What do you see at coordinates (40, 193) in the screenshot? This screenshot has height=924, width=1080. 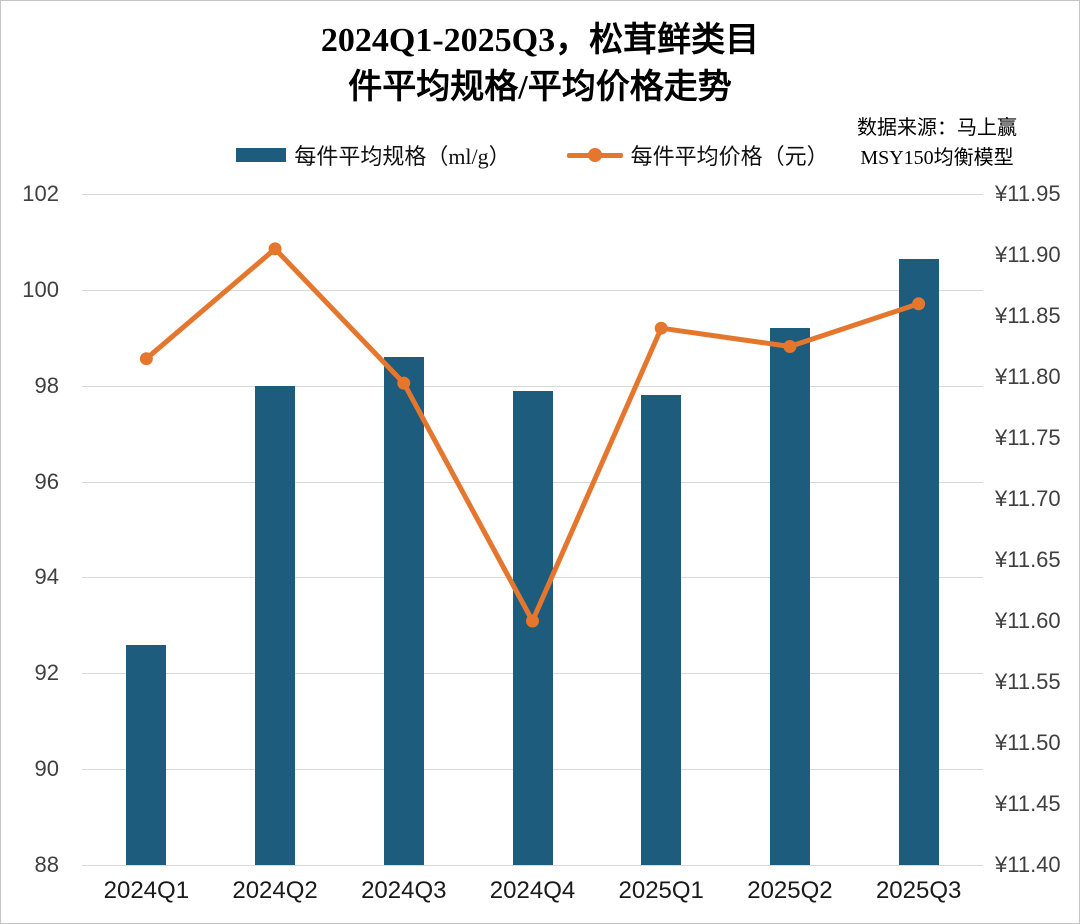 I see `left-axis-tick: 102` at bounding box center [40, 193].